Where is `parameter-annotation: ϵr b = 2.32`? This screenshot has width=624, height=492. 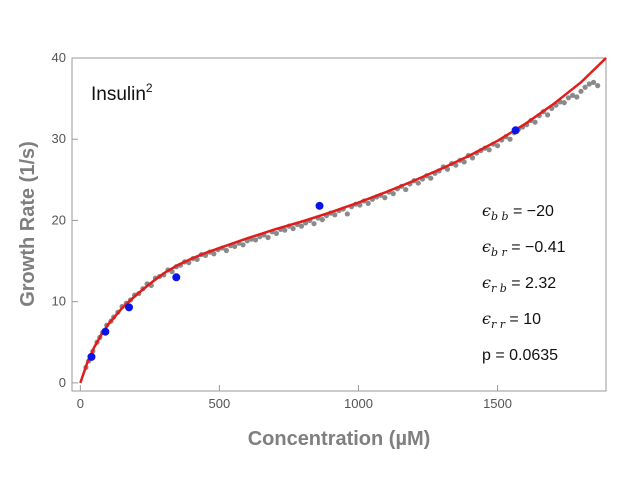 parameter-annotation: ϵr b = 2.32 is located at coordinates (519, 284).